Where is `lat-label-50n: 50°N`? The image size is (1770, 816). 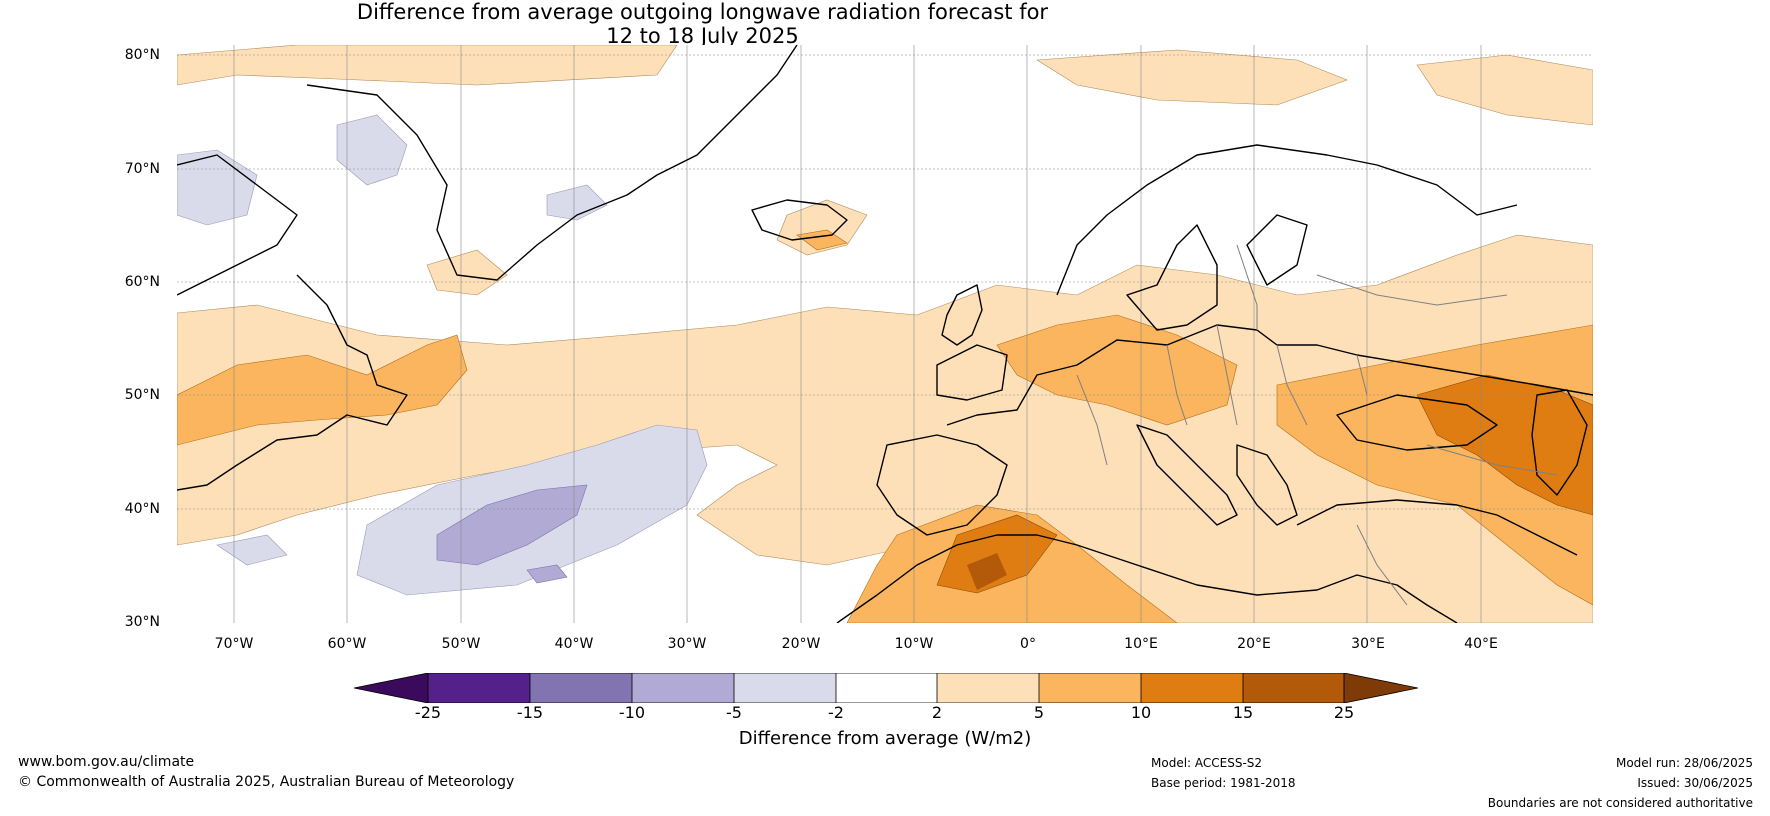 lat-label-50n: 50°N is located at coordinates (142, 395).